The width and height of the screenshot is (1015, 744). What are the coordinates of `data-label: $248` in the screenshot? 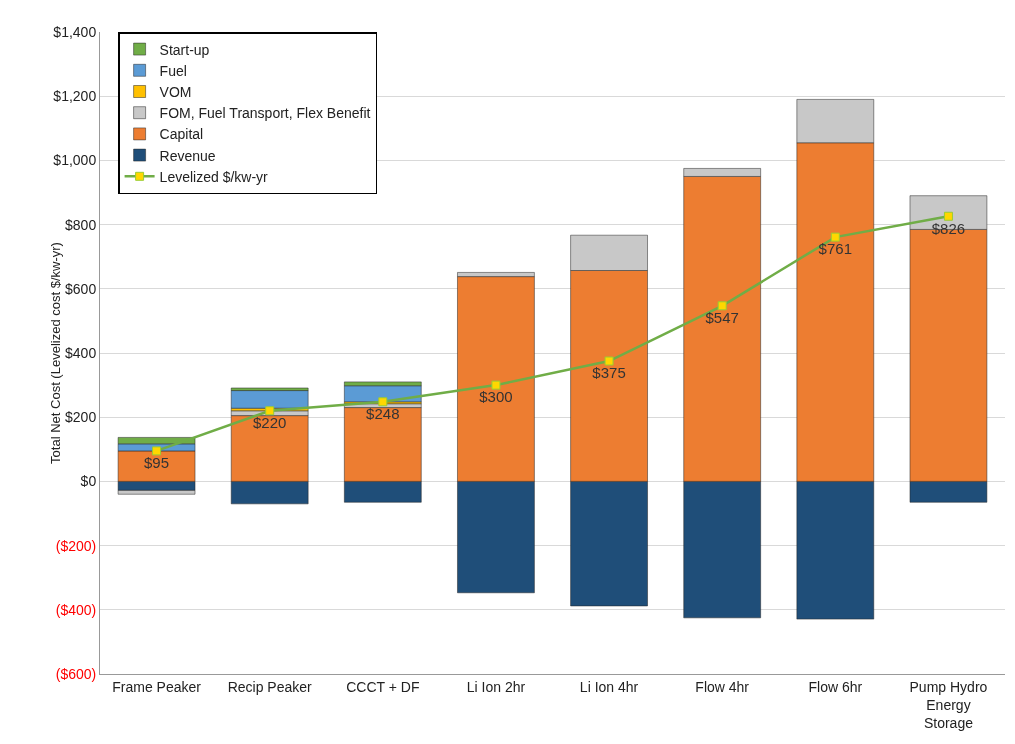 It's located at (383, 414).